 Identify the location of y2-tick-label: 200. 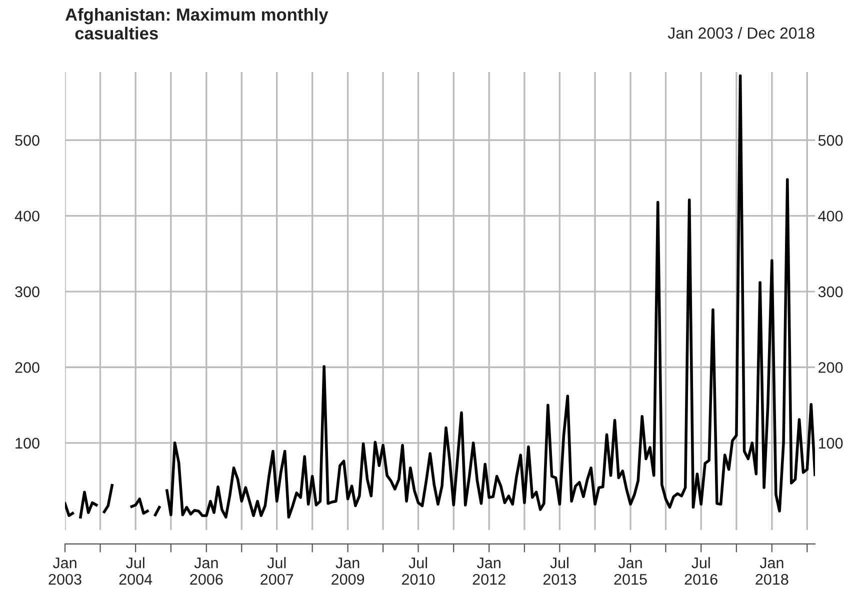
(830, 367).